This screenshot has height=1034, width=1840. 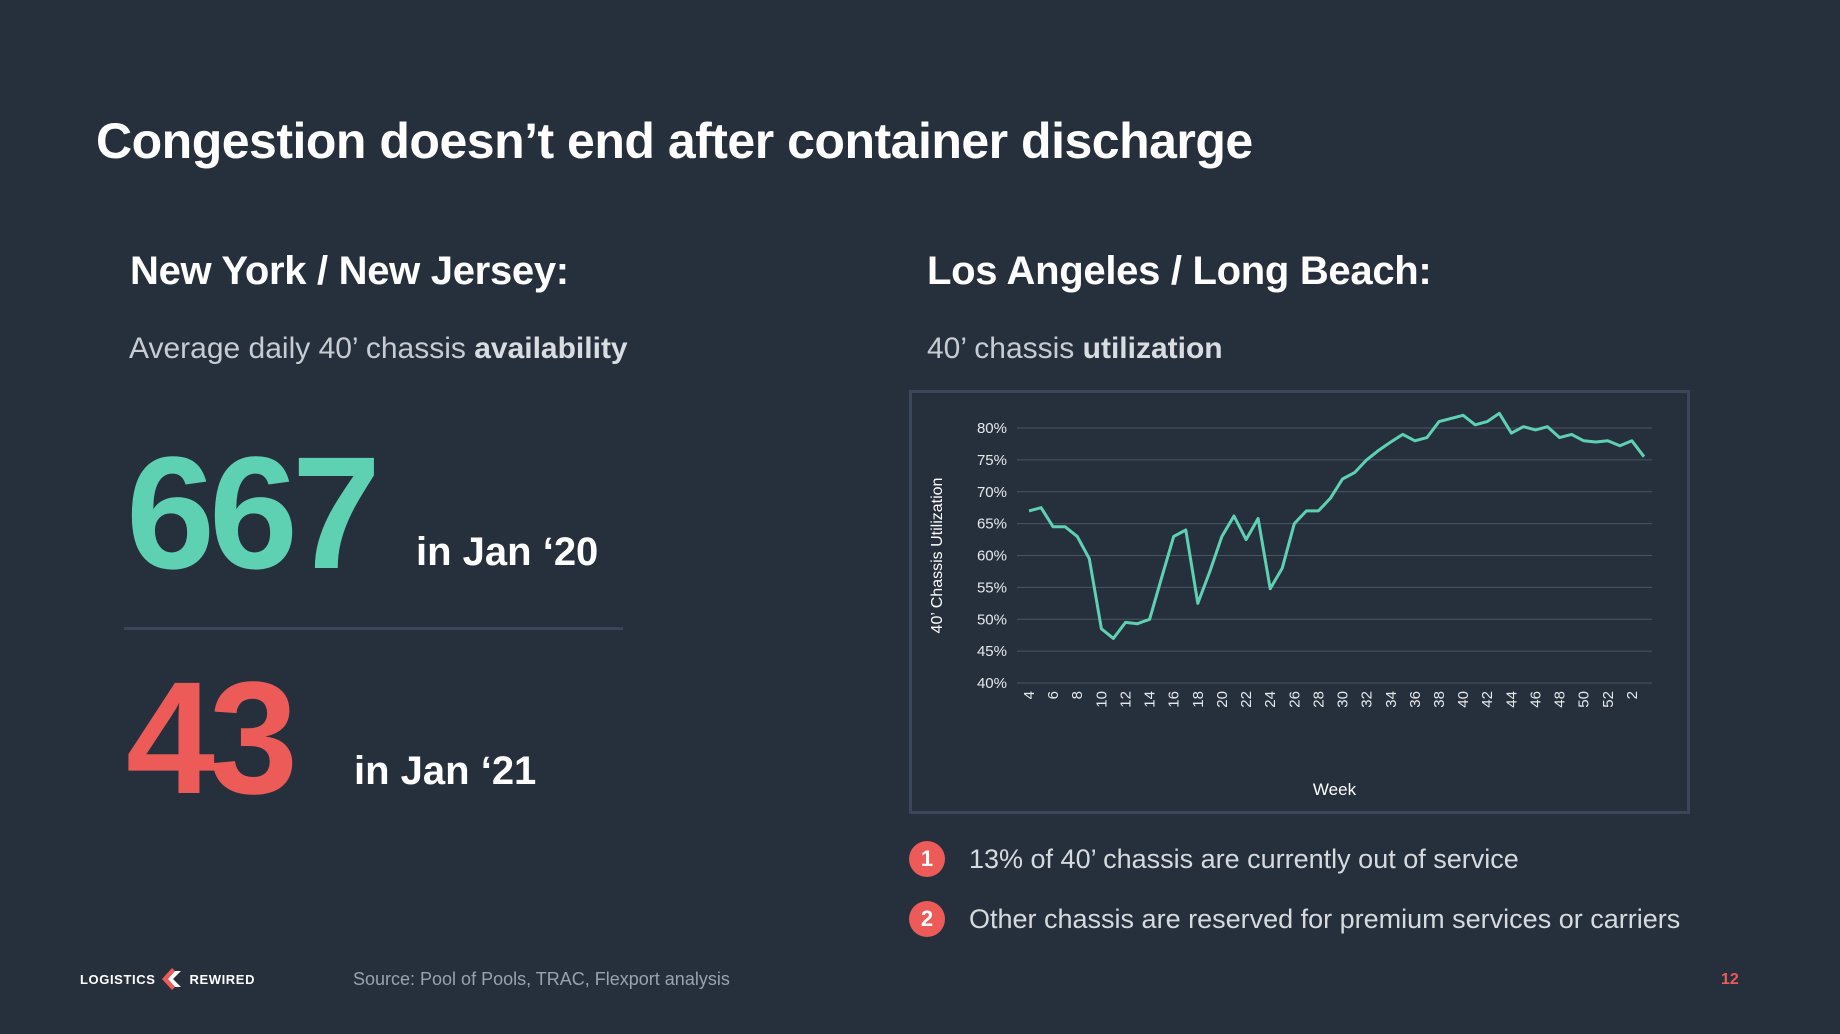 What do you see at coordinates (927, 919) in the screenshot?
I see `note-2-badge: 2` at bounding box center [927, 919].